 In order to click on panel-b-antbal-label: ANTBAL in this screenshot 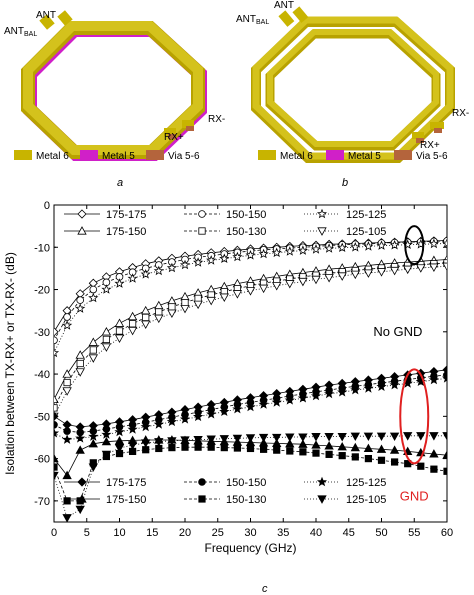, I will do `click(252, 20)`.